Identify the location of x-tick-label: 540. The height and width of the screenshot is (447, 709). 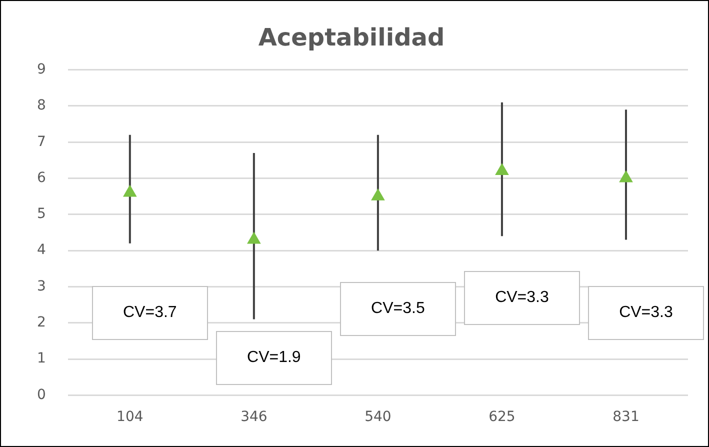
(378, 417).